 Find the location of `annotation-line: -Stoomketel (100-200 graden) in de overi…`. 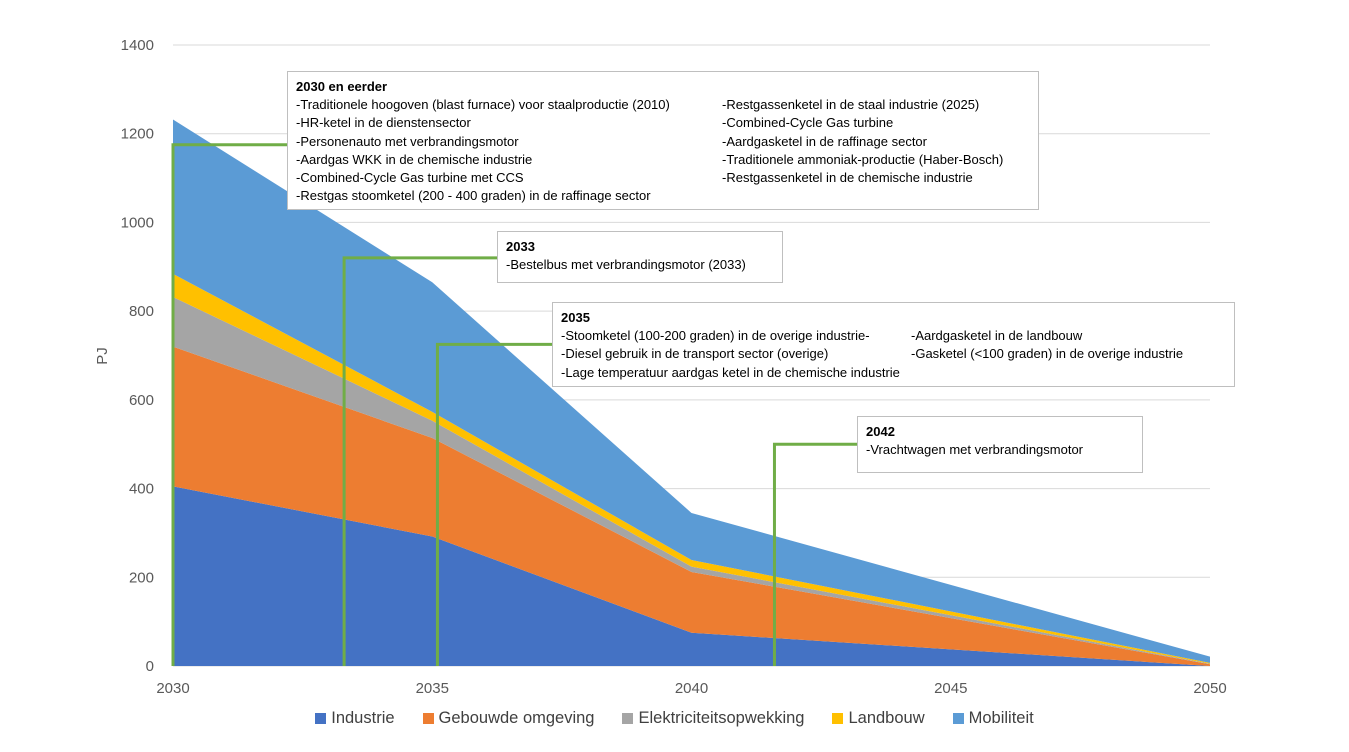

annotation-line: -Stoomketel (100-200 graden) in de overi… is located at coordinates (715, 336).